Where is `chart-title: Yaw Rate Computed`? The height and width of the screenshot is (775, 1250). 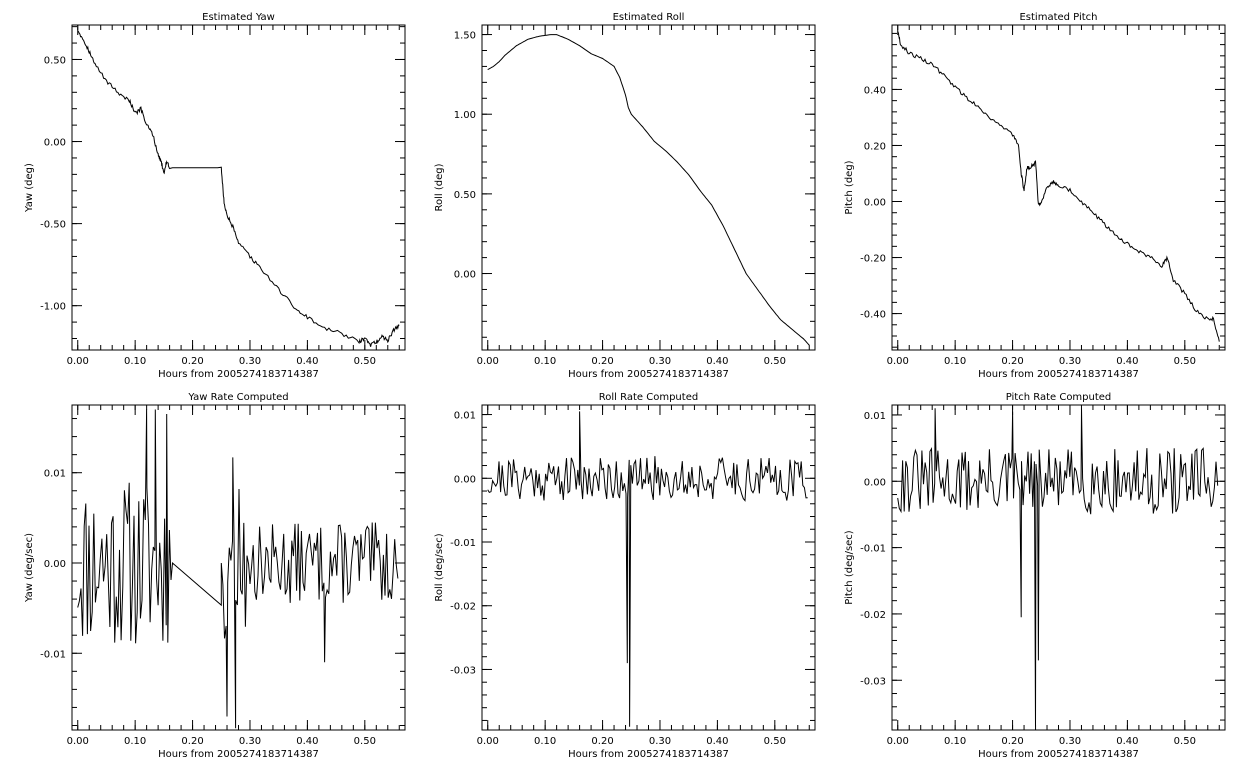 chart-title: Yaw Rate Computed is located at coordinates (237, 397).